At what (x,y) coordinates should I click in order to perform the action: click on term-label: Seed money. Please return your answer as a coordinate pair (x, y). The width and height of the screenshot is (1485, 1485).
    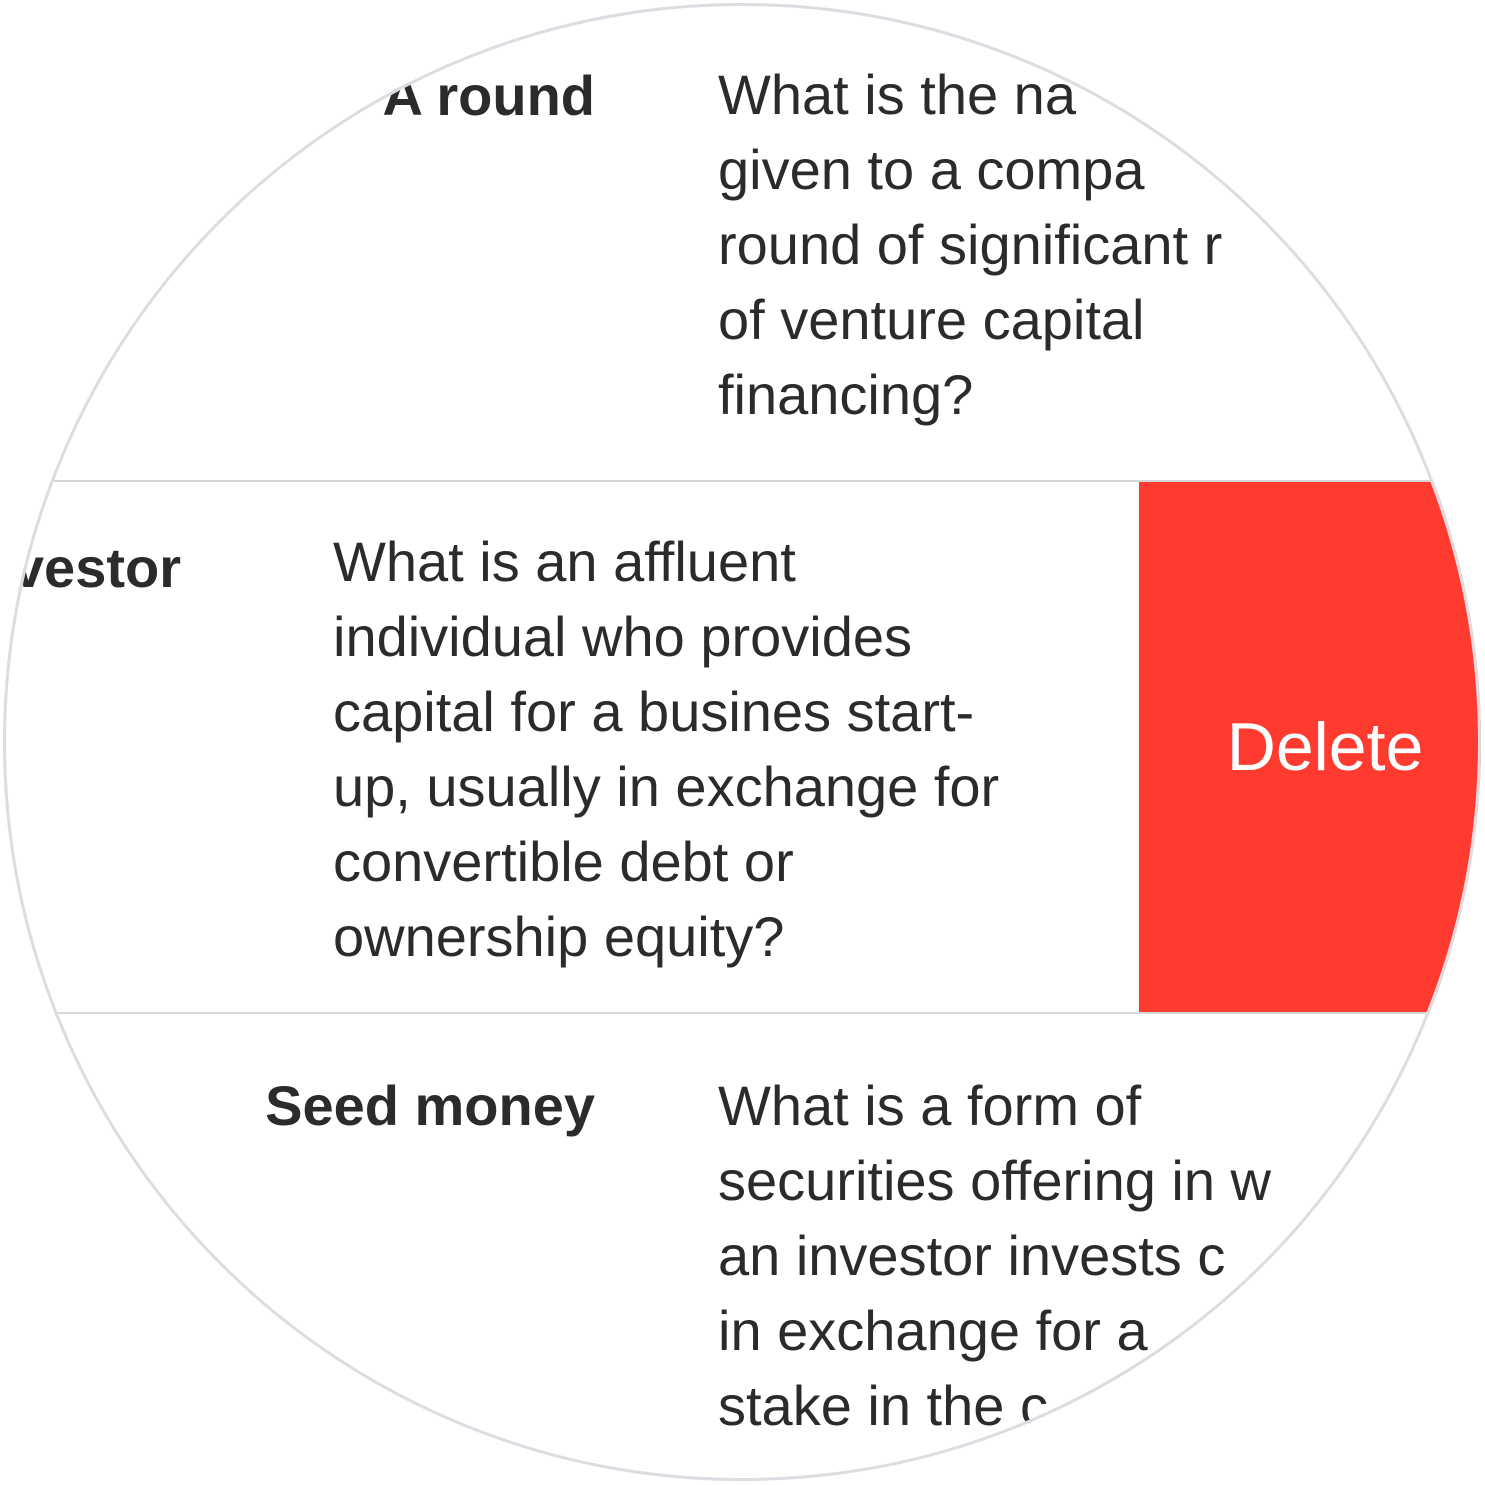
    Looking at the image, I should click on (430, 1105).